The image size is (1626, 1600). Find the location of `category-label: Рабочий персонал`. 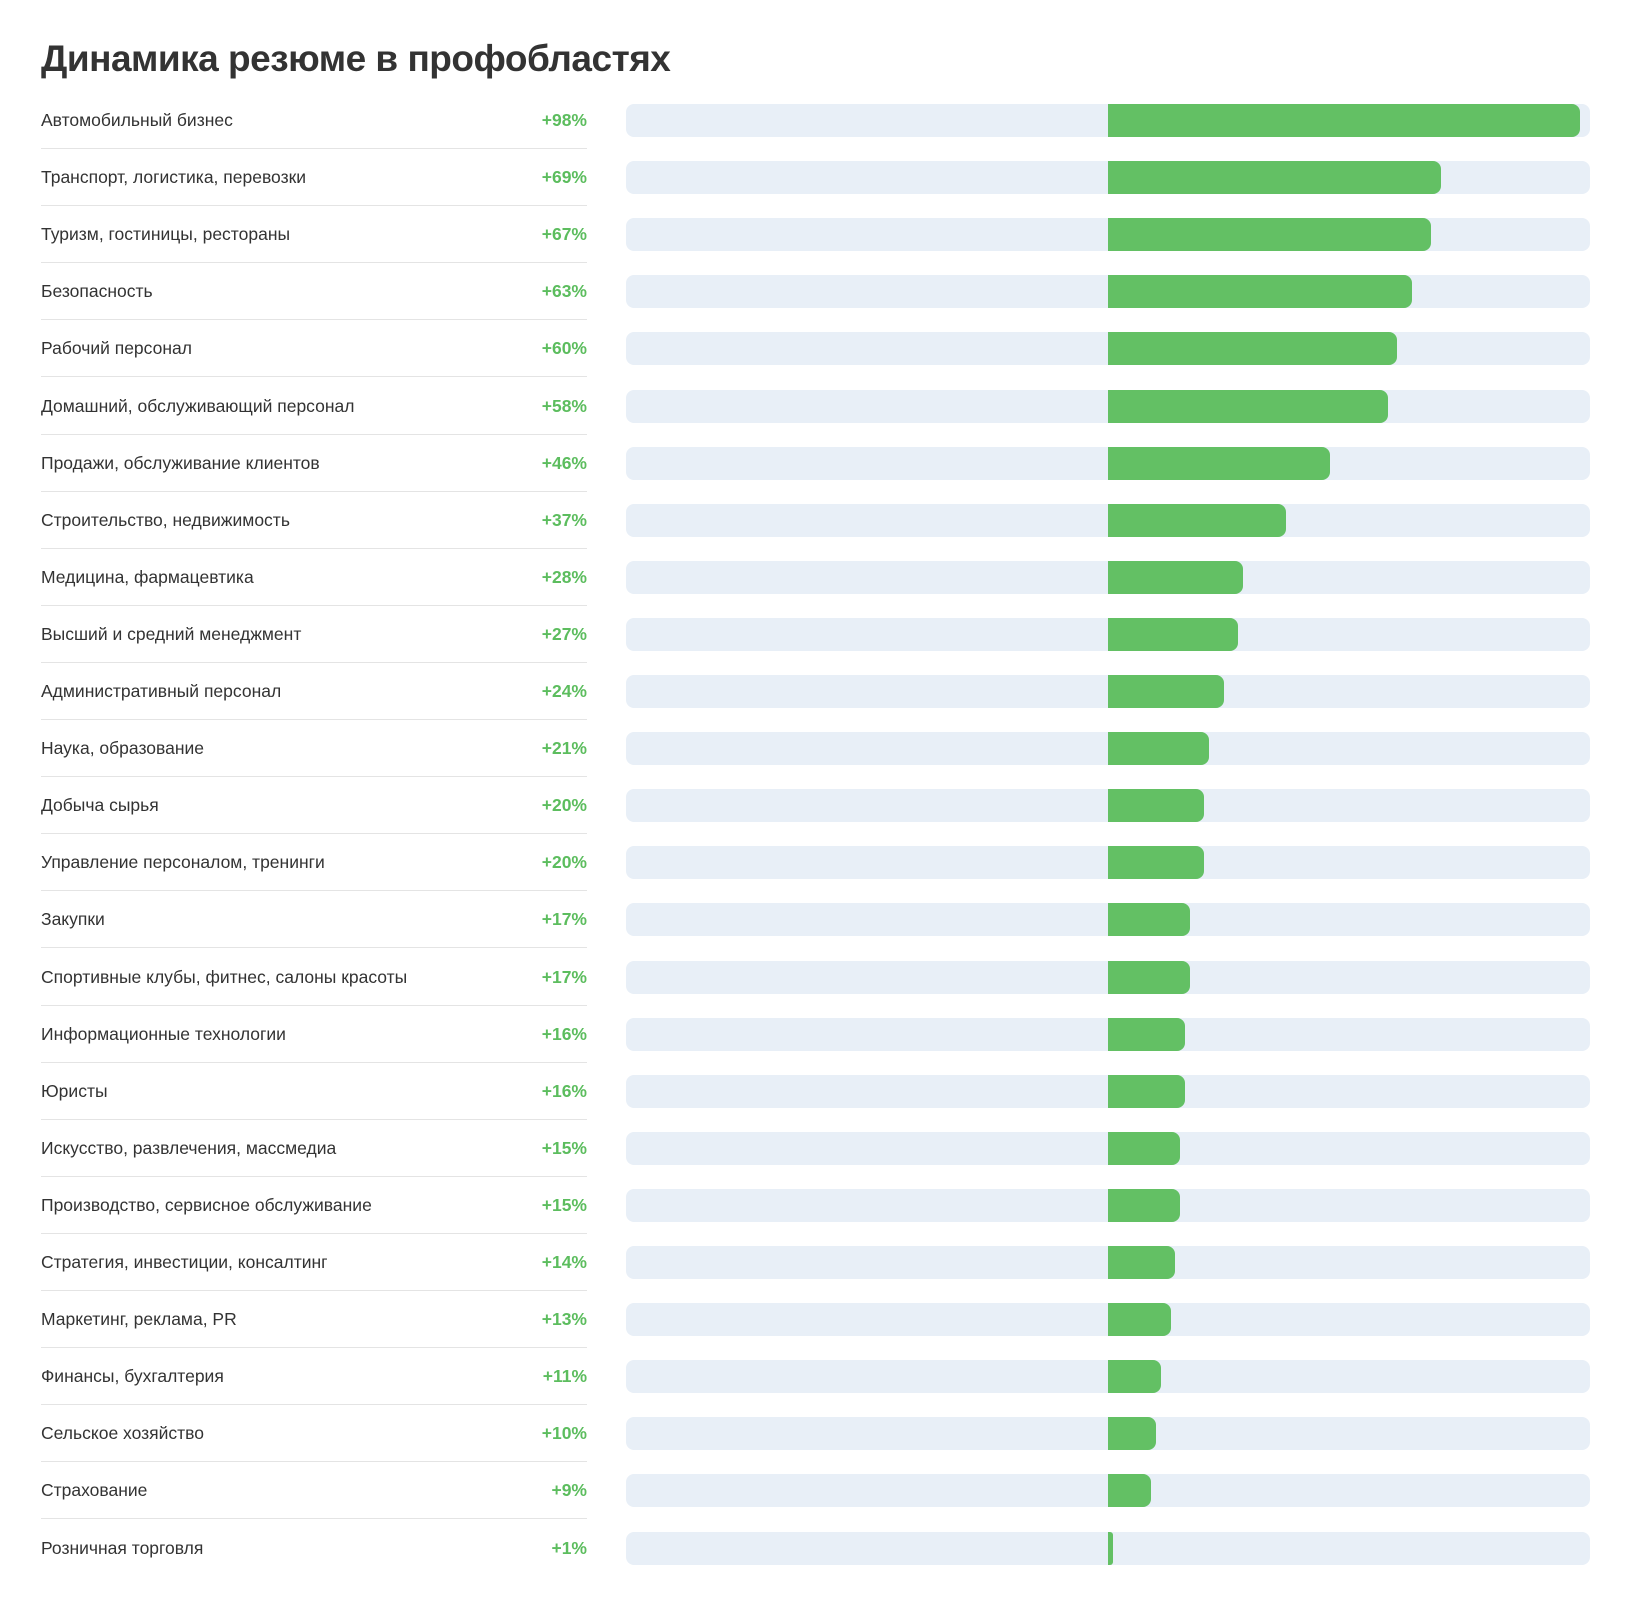

category-label: Рабочий персонал is located at coordinates (116, 348).